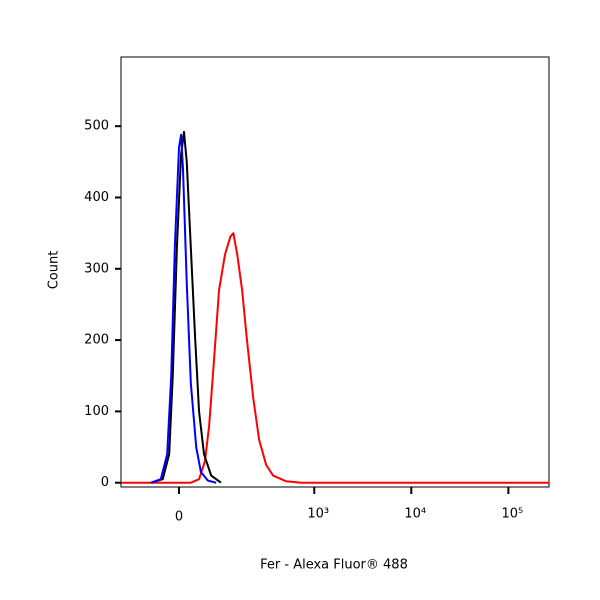  I want to click on y-tick-label: 300, so click(96, 268).